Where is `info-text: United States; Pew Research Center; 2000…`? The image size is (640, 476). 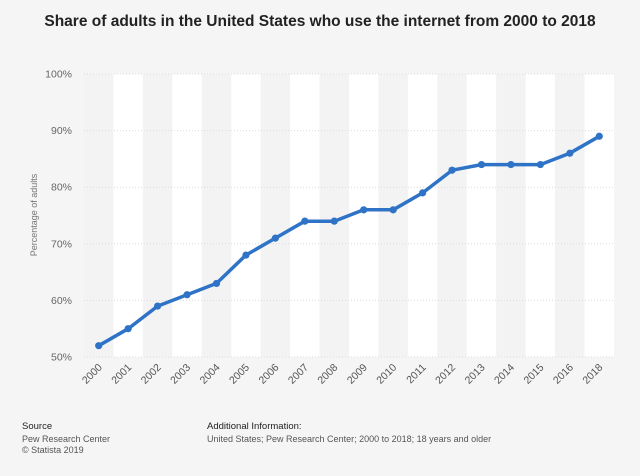 info-text: United States; Pew Research Center; 2000… is located at coordinates (349, 439).